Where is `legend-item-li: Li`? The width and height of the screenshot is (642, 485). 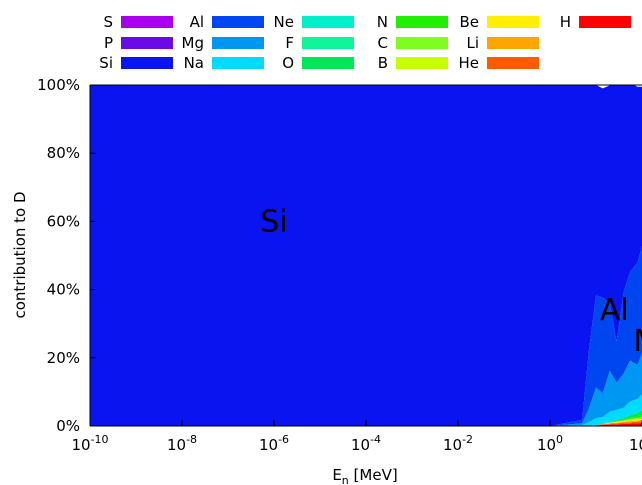
legend-item-li: Li is located at coordinates (502, 43).